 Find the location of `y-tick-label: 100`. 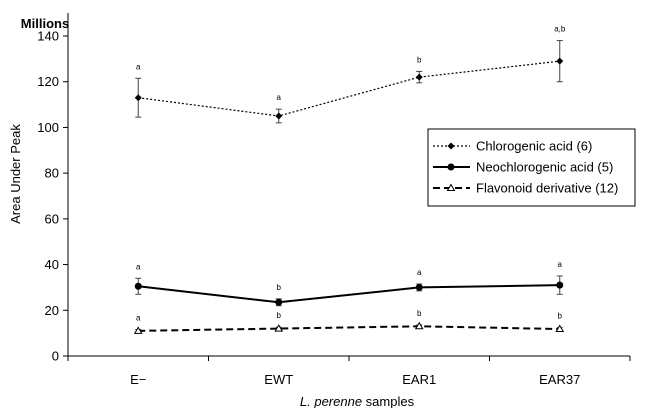

y-tick-label: 100 is located at coordinates (48, 127).